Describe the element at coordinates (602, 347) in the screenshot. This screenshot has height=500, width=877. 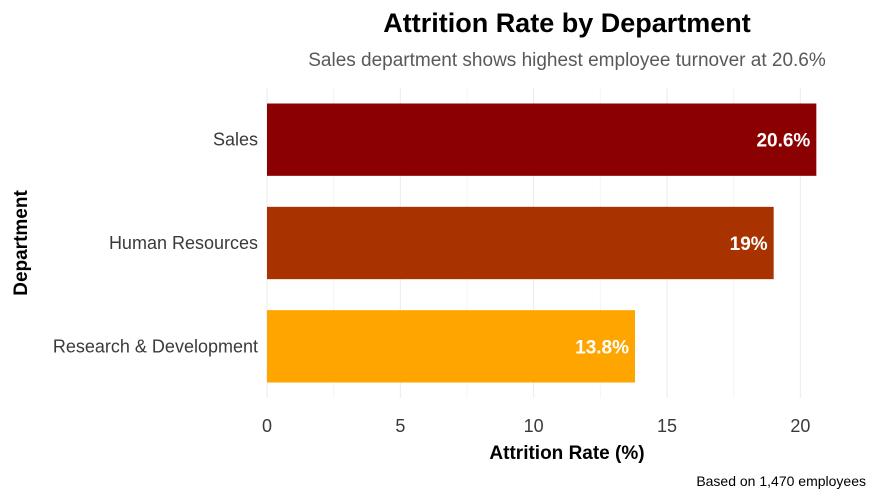
I see `bar-value-label: 13.8%` at that location.